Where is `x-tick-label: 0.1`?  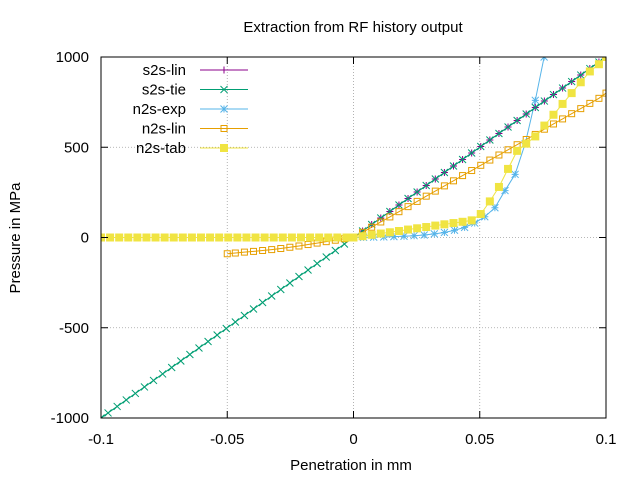 x-tick-label: 0.1 is located at coordinates (606, 439).